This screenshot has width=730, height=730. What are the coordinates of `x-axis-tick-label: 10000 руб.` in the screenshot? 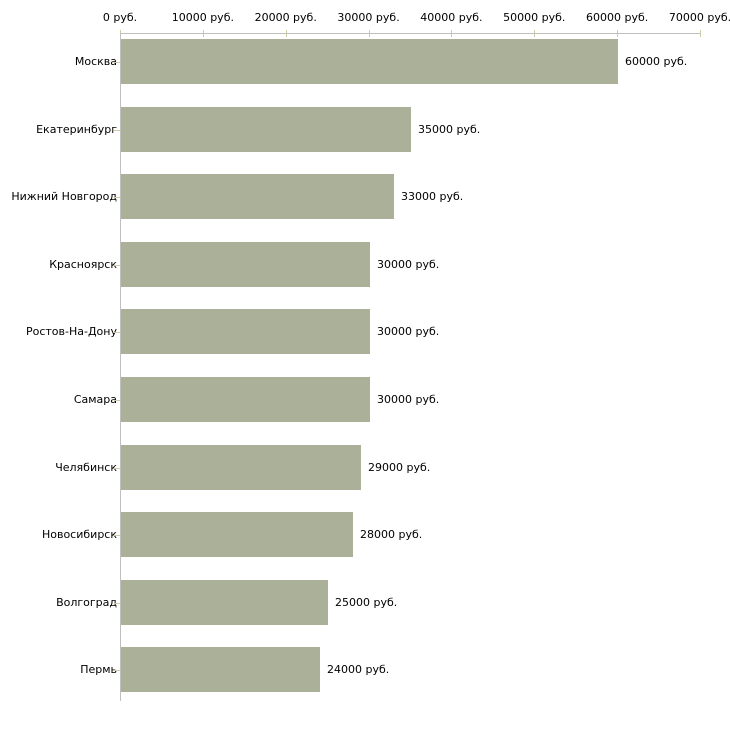 It's located at (202, 17).